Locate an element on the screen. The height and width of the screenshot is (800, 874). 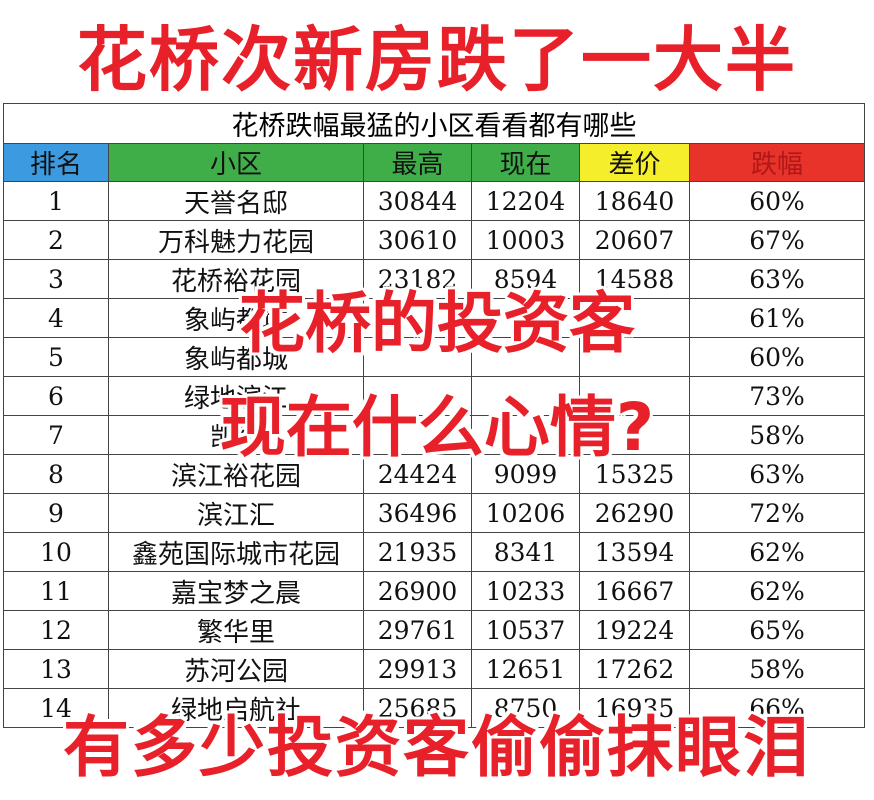
cell-high: 26900 is located at coordinates (417, 591).